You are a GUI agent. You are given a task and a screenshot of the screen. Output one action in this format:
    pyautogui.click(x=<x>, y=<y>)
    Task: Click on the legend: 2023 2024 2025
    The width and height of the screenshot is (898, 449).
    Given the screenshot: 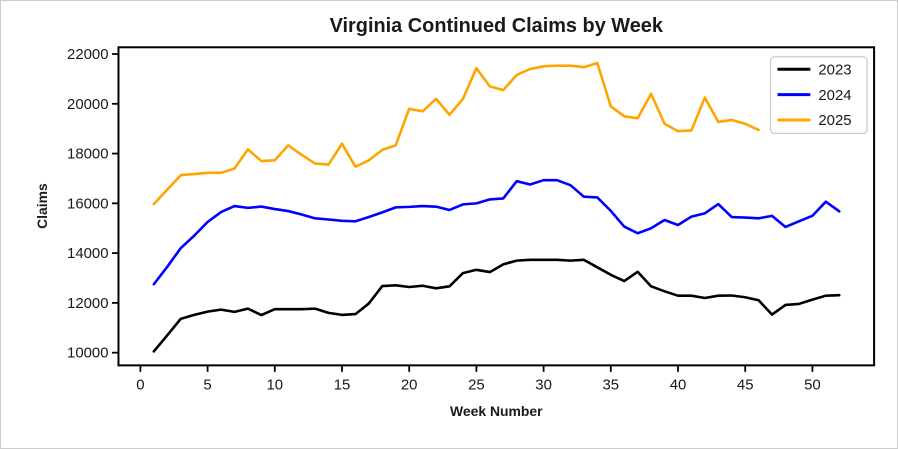 What is the action you would take?
    pyautogui.click(x=818, y=95)
    